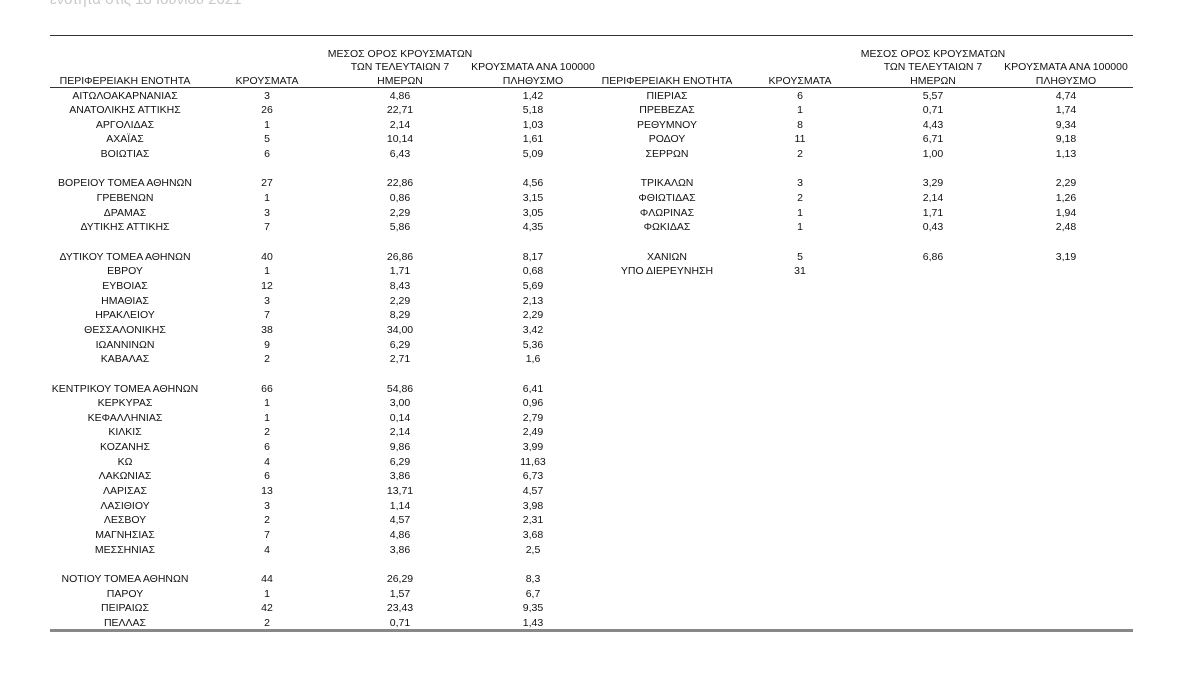 Image resolution: width=1200 pixels, height=674 pixels. Describe the element at coordinates (667, 256) in the screenshot. I see `region-name: ΧΑΝΙΩΝ` at that location.